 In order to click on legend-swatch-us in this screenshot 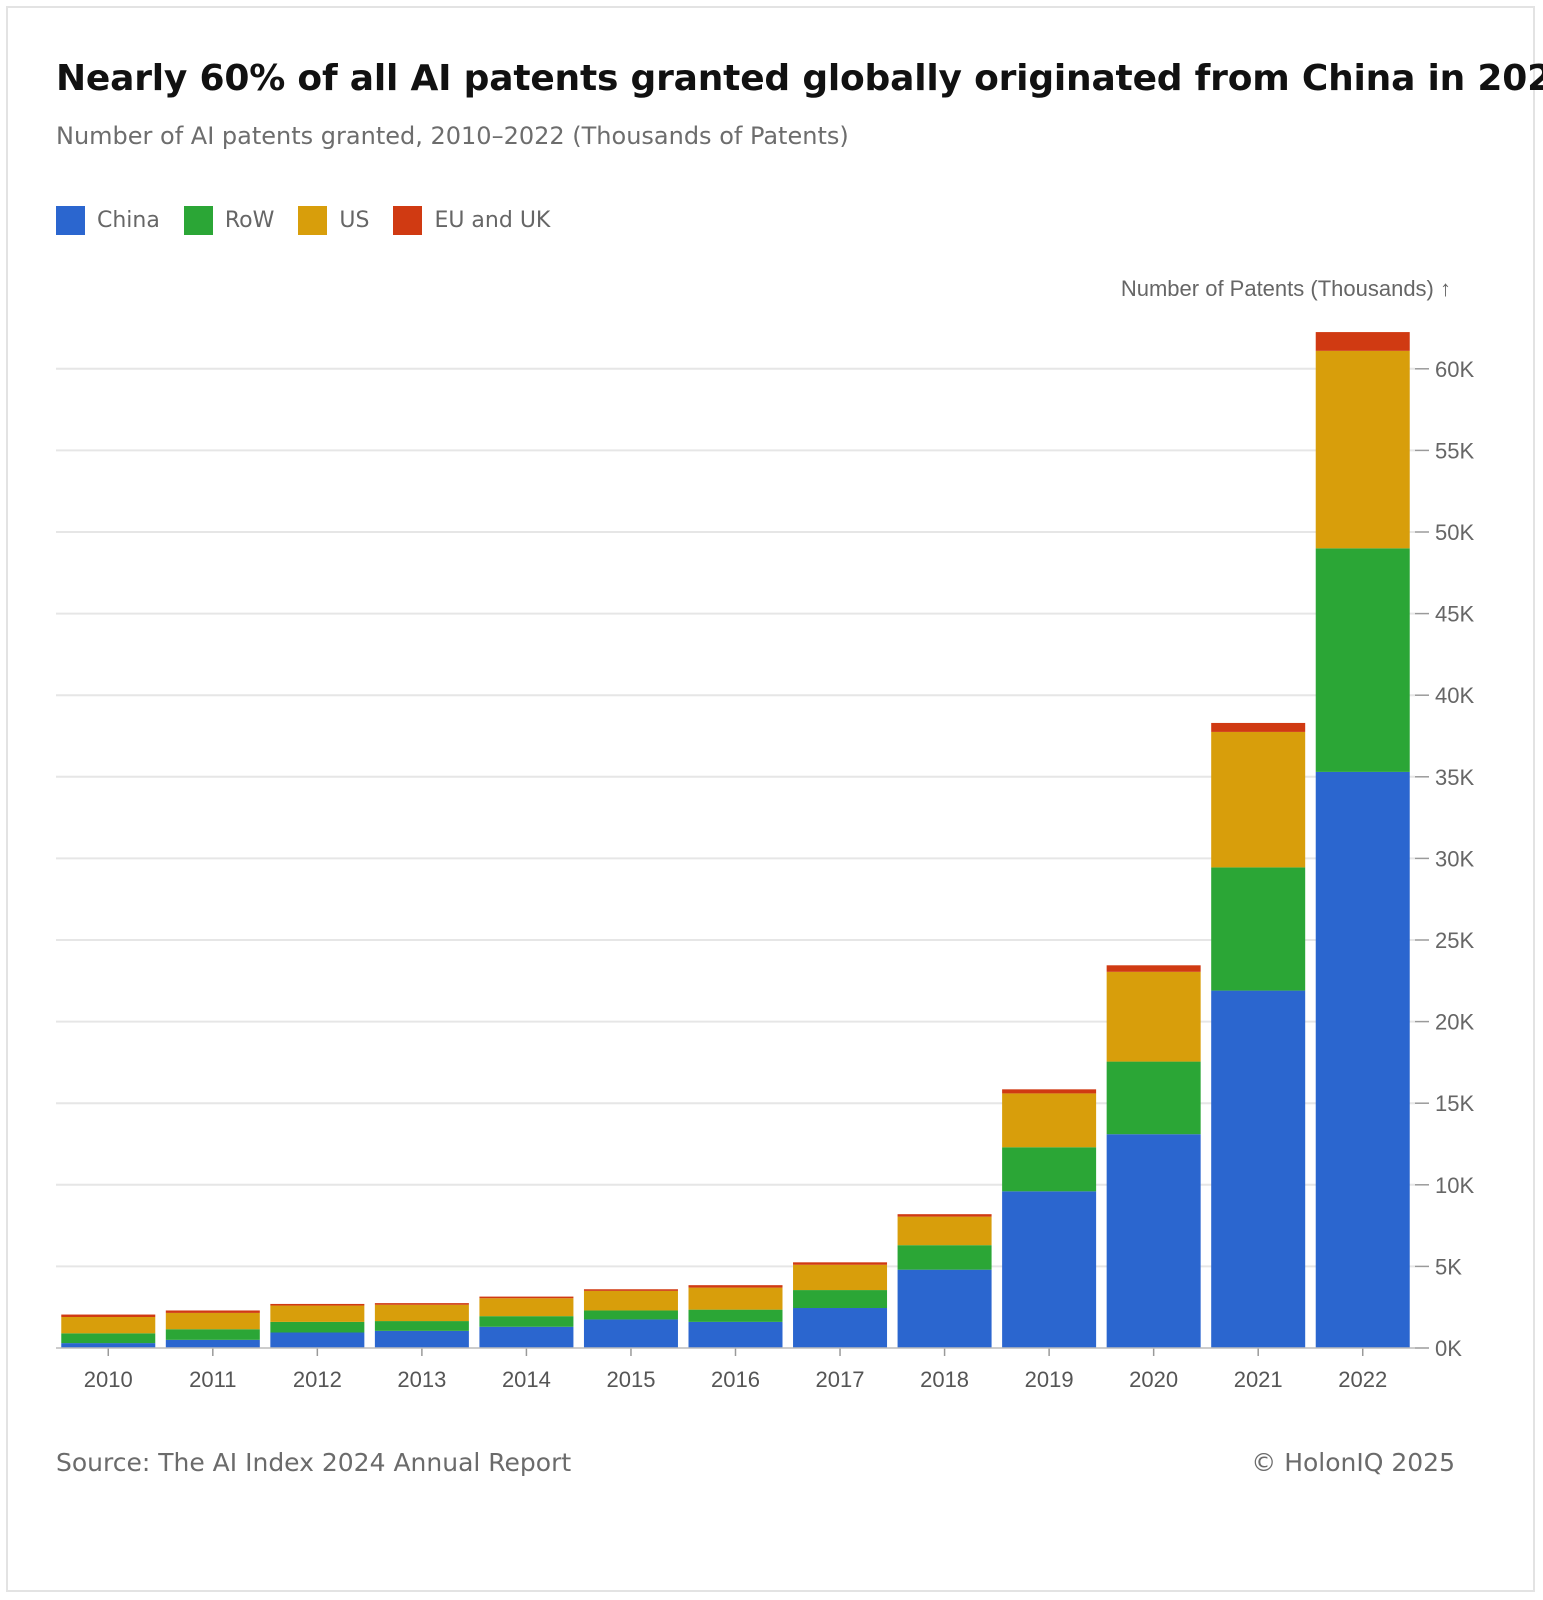, I will do `click(313, 220)`.